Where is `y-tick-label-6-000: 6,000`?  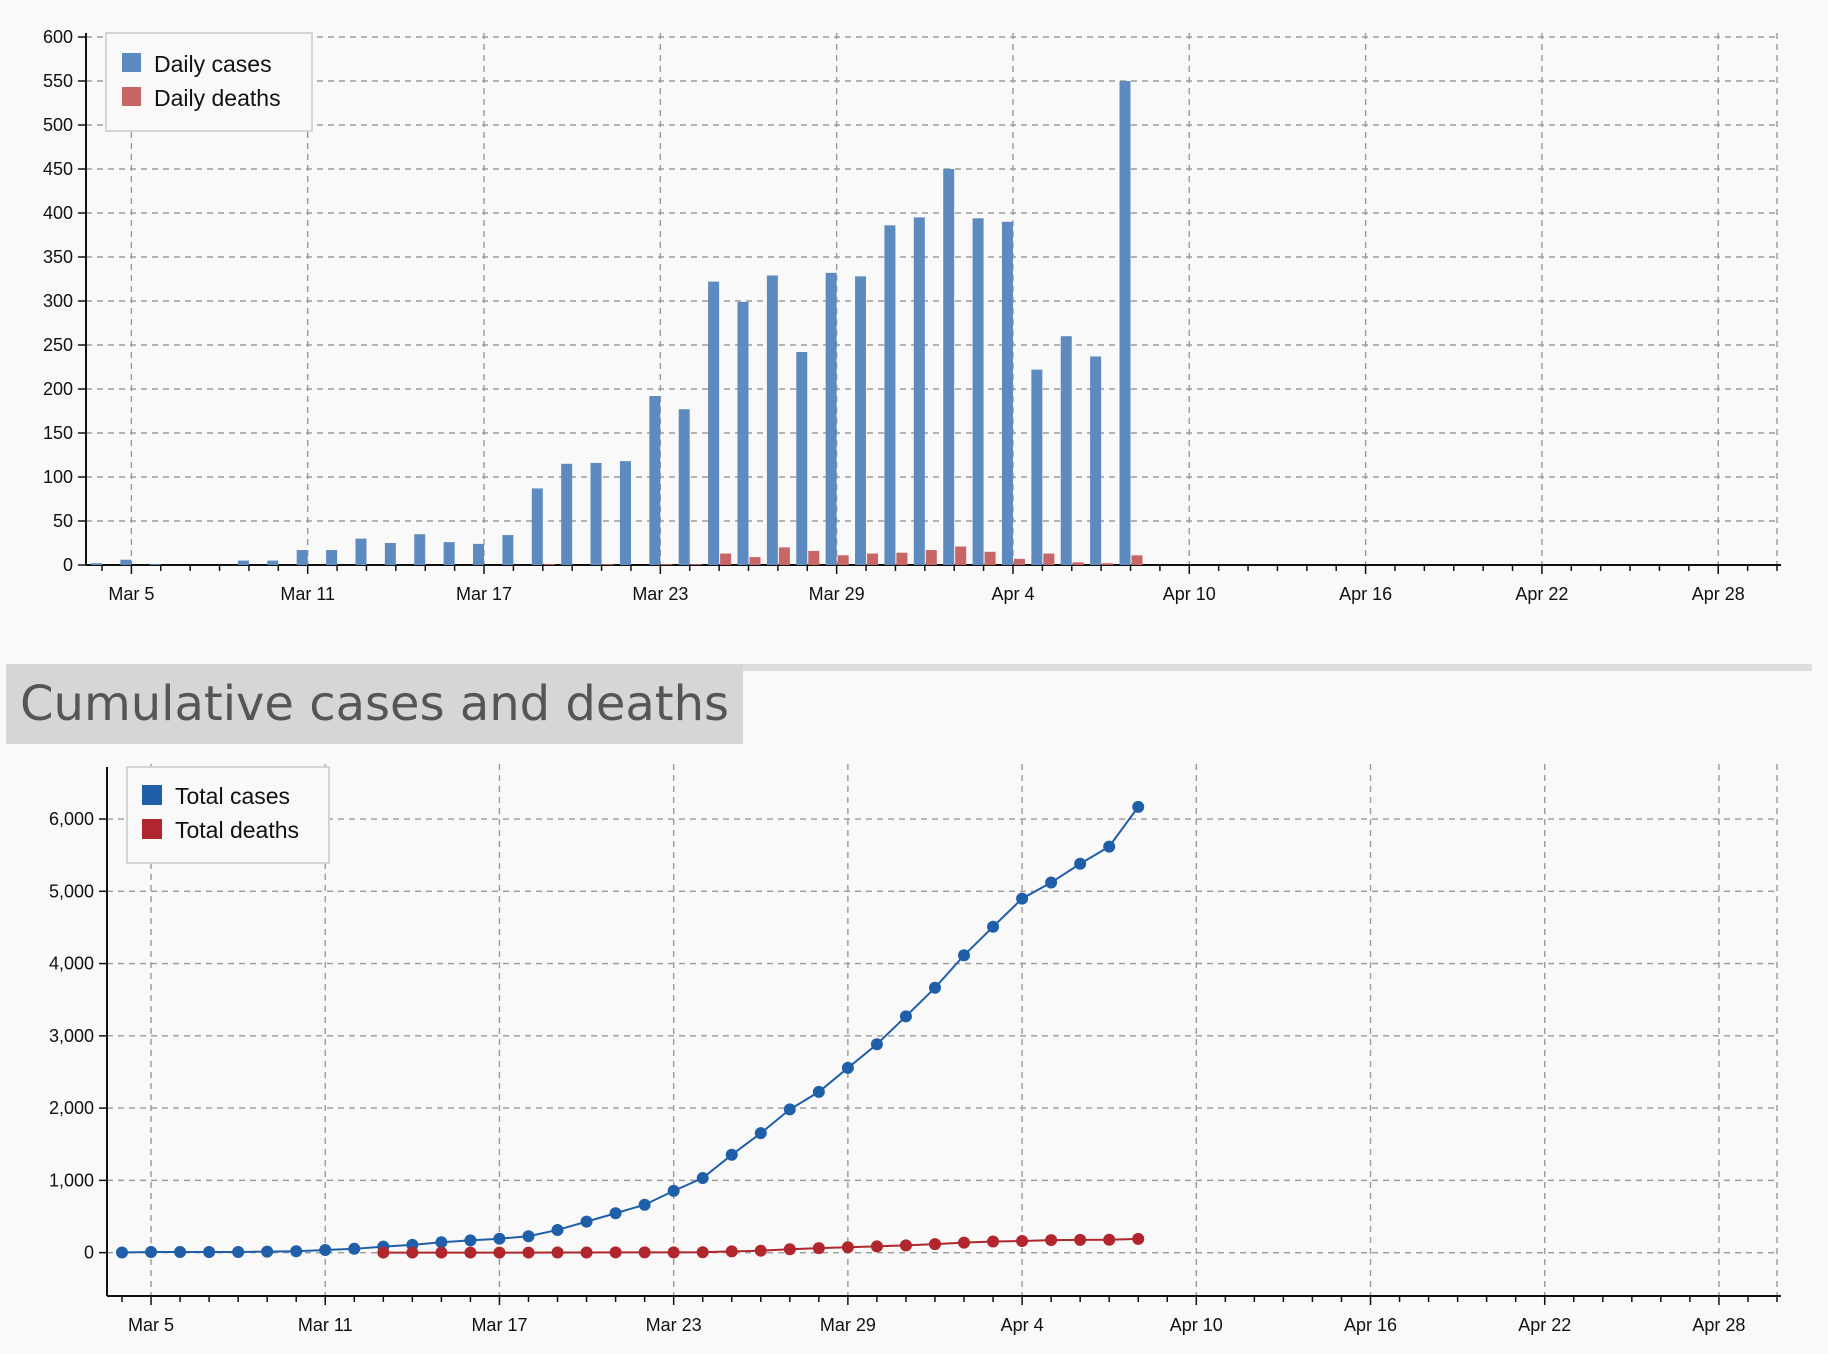
y-tick-label-6-000: 6,000 is located at coordinates (71, 819).